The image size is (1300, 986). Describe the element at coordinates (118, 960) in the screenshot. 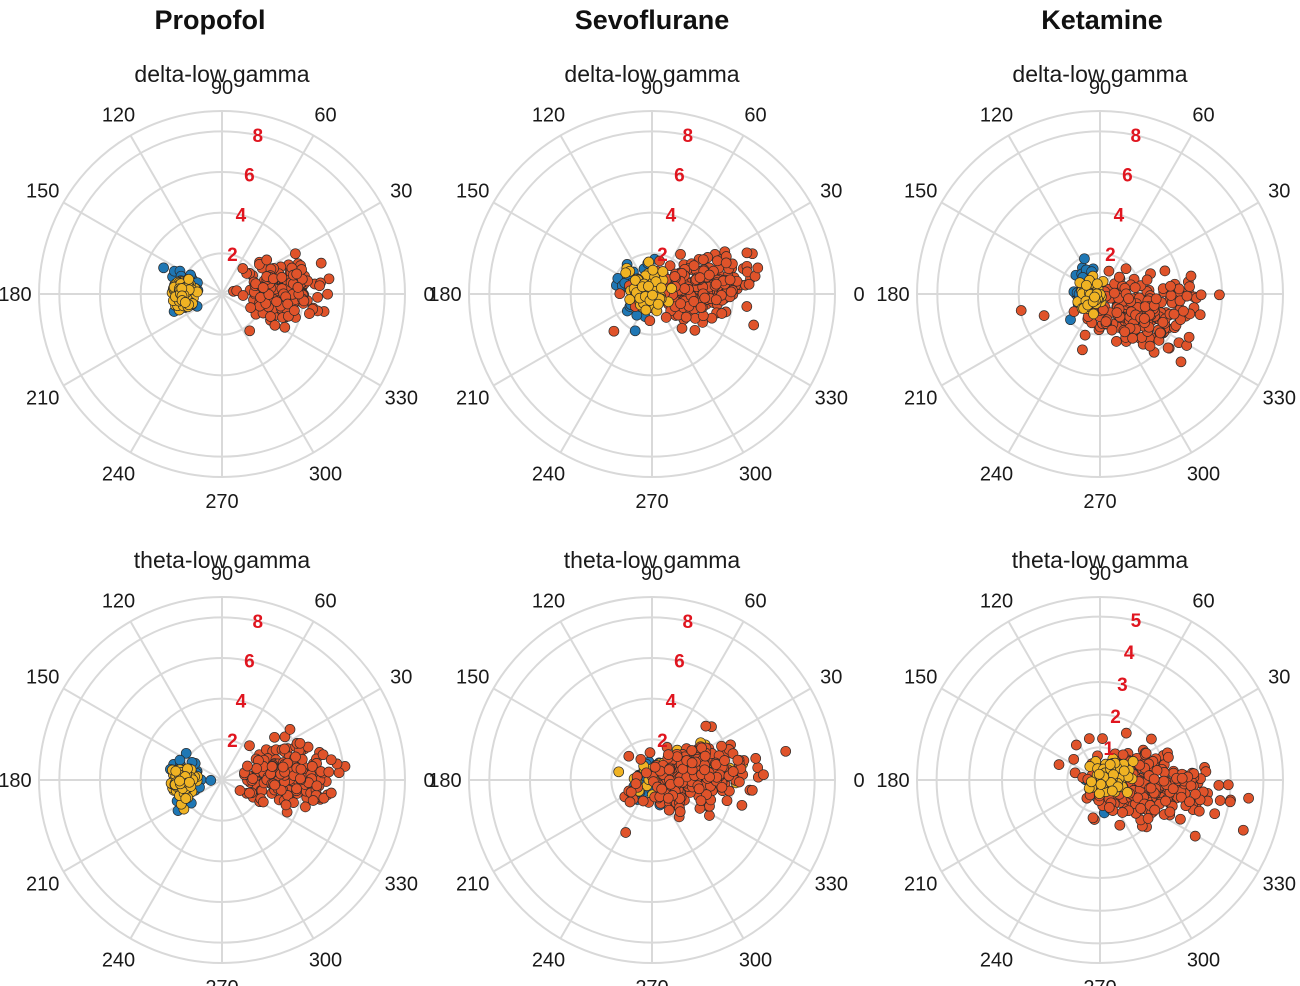

I see `angle-tick-label: 240` at that location.